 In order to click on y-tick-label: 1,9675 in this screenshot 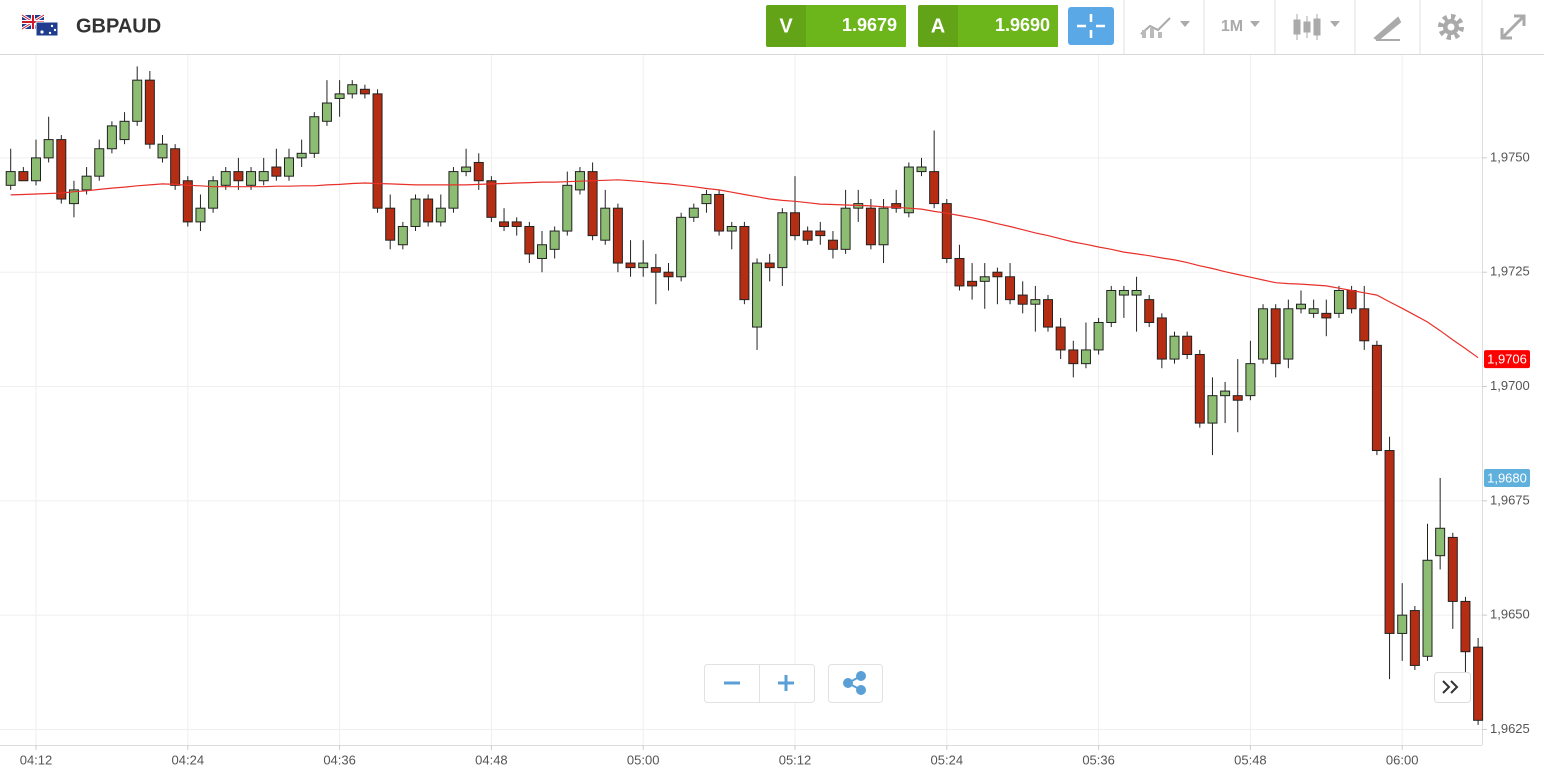, I will do `click(1510, 499)`.